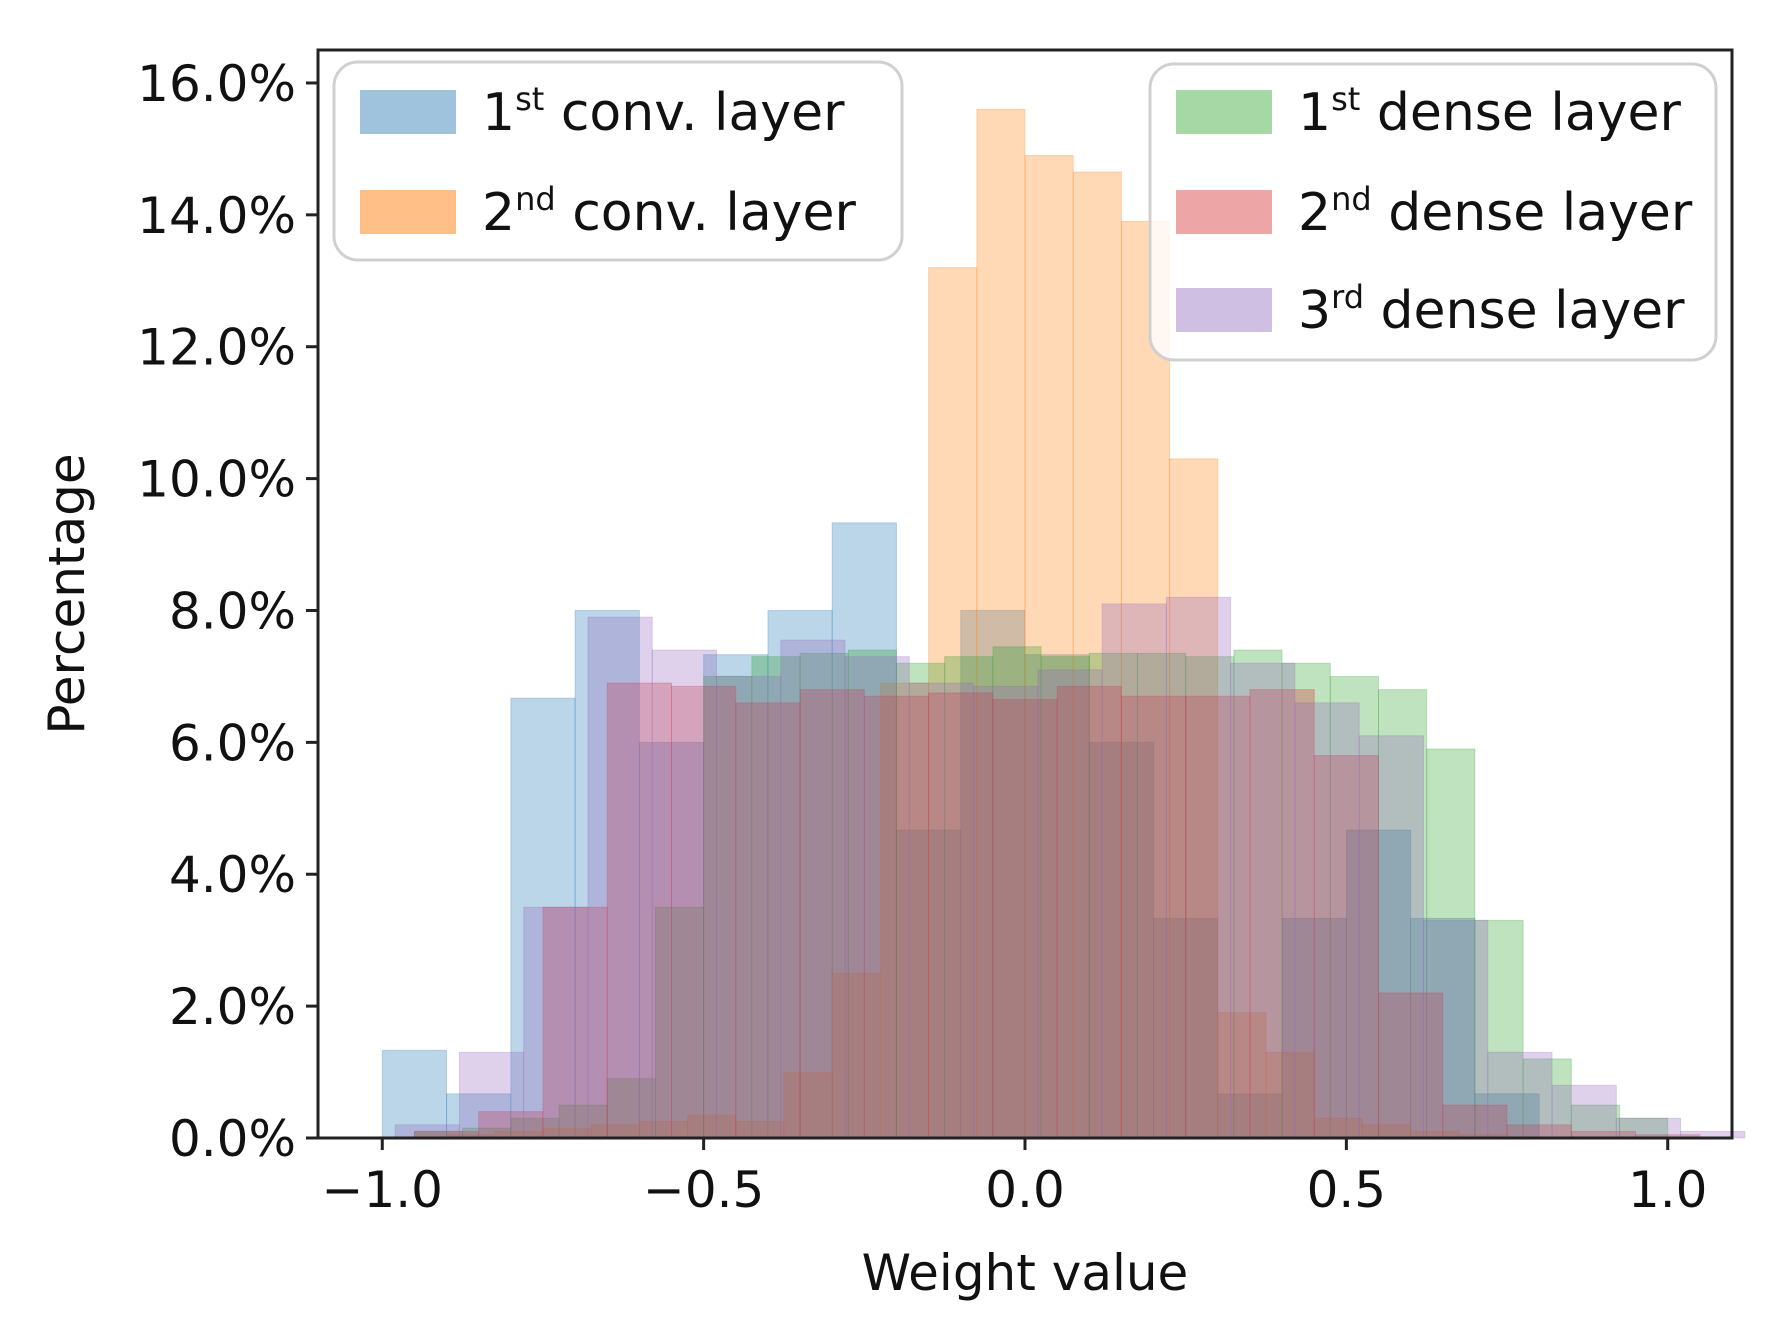 The width and height of the screenshot is (1768, 1322). What do you see at coordinates (232, 611) in the screenshot?
I see `y-tick-label: 8.0%` at bounding box center [232, 611].